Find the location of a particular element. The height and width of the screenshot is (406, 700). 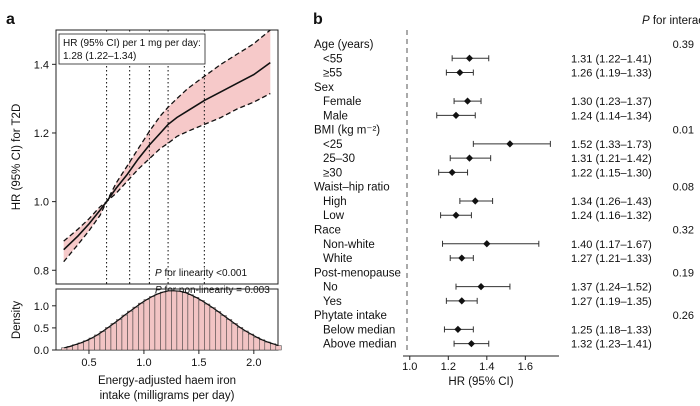

group-label: Race is located at coordinates (327, 231).